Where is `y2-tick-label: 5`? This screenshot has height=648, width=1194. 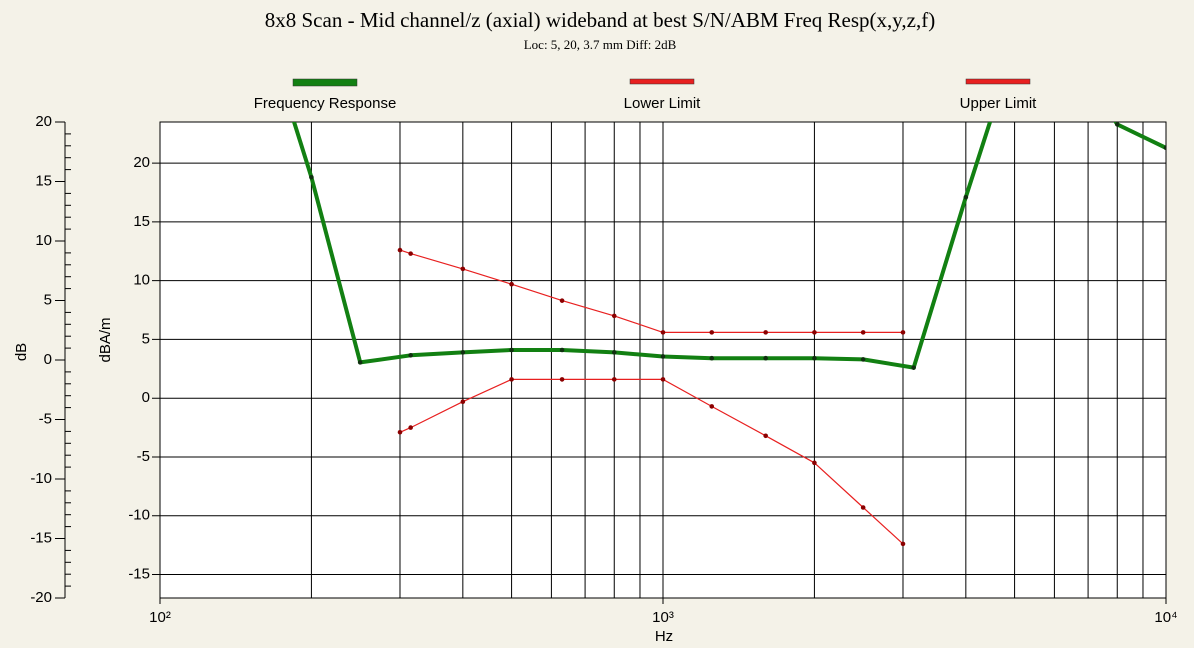
y2-tick-label: 5 is located at coordinates (146, 338).